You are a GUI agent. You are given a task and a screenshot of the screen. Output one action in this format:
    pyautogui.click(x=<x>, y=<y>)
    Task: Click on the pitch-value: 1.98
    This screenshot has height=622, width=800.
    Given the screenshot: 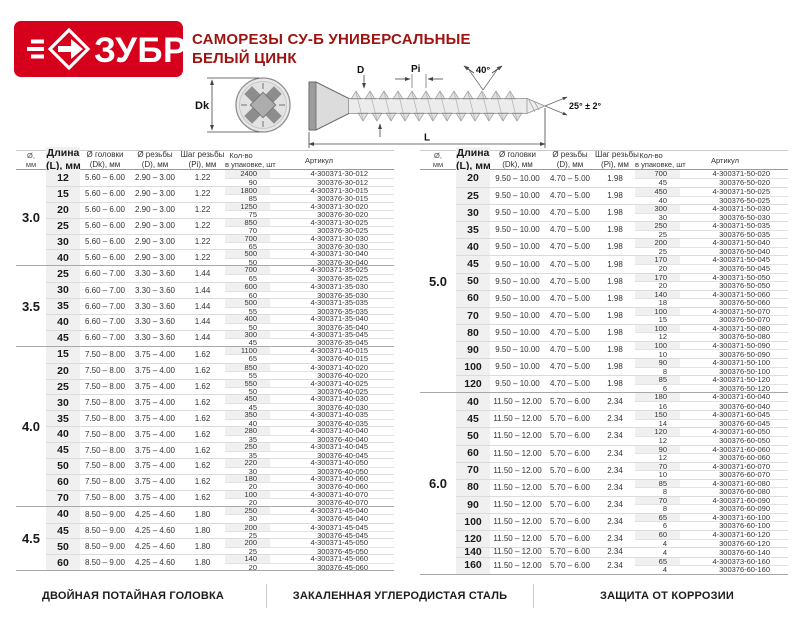 What is the action you would take?
    pyautogui.click(x=615, y=178)
    